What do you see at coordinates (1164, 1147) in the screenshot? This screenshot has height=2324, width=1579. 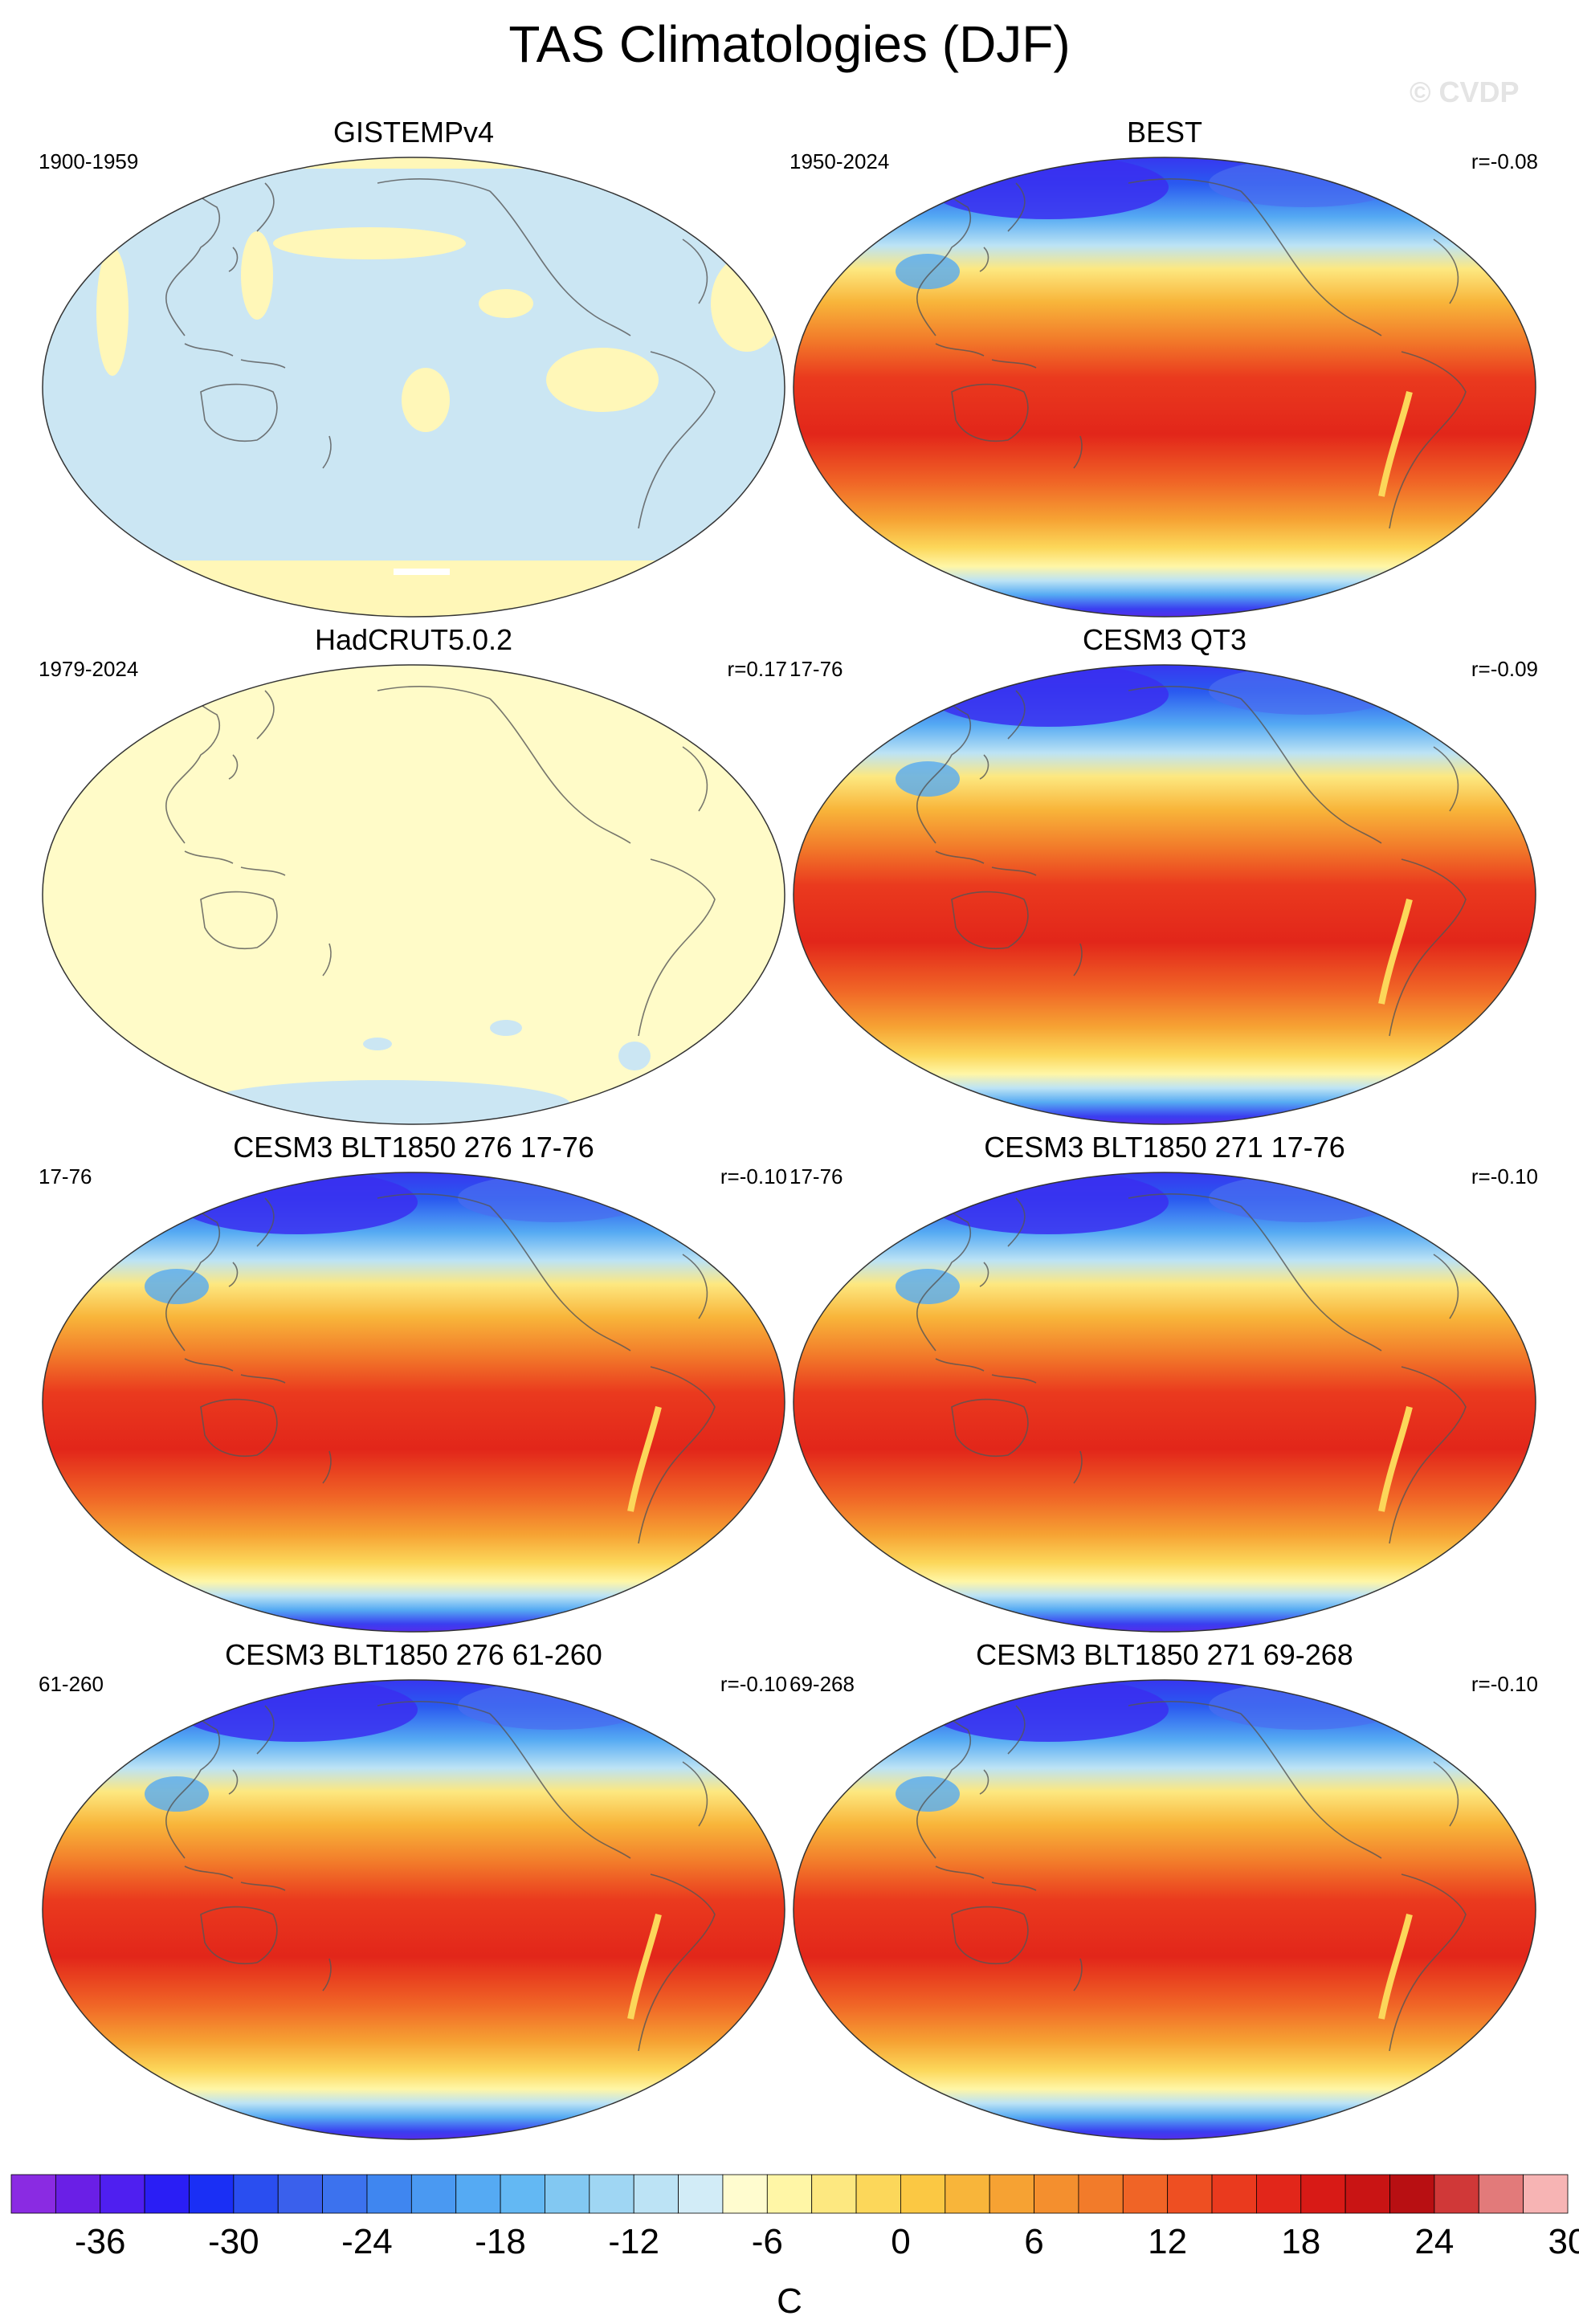 I see `panel-title: CESM3 BLT1850 271 17-76` at bounding box center [1164, 1147].